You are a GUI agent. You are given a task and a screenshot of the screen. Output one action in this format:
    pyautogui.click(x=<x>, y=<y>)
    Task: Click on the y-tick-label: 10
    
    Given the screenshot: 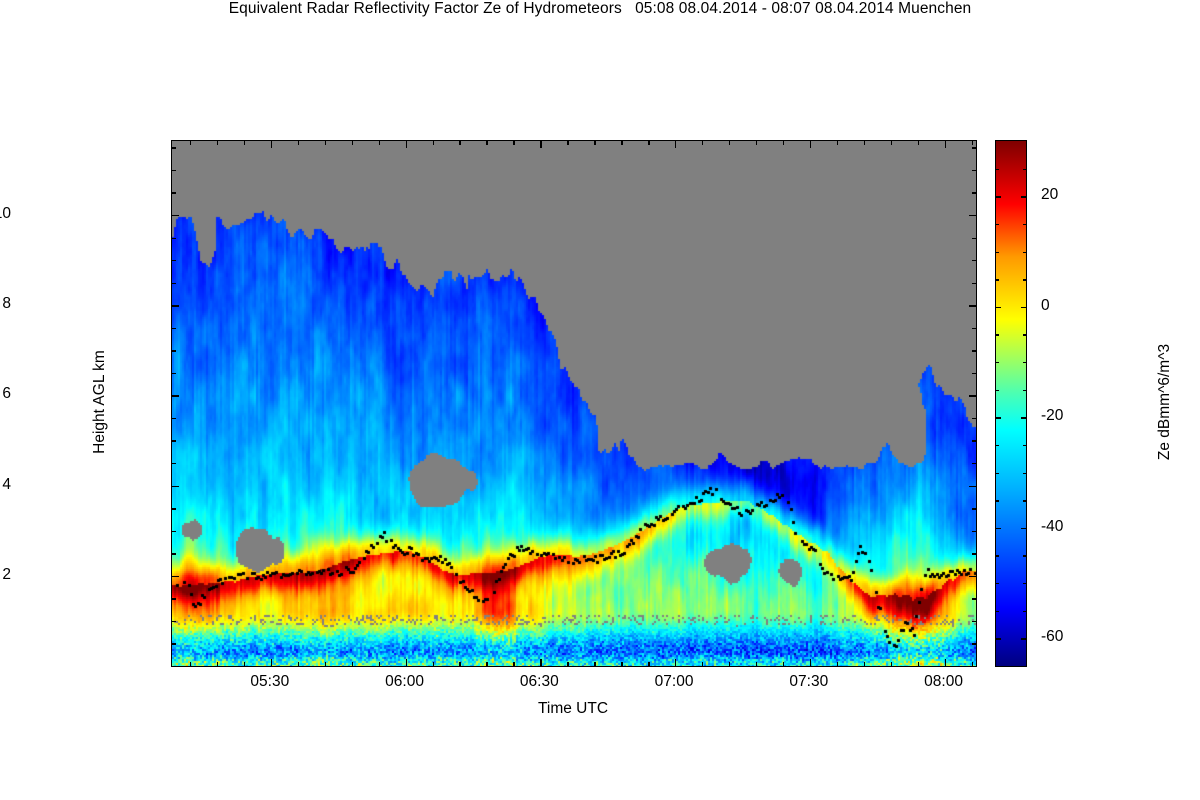 What is the action you would take?
    pyautogui.click(x=5, y=213)
    